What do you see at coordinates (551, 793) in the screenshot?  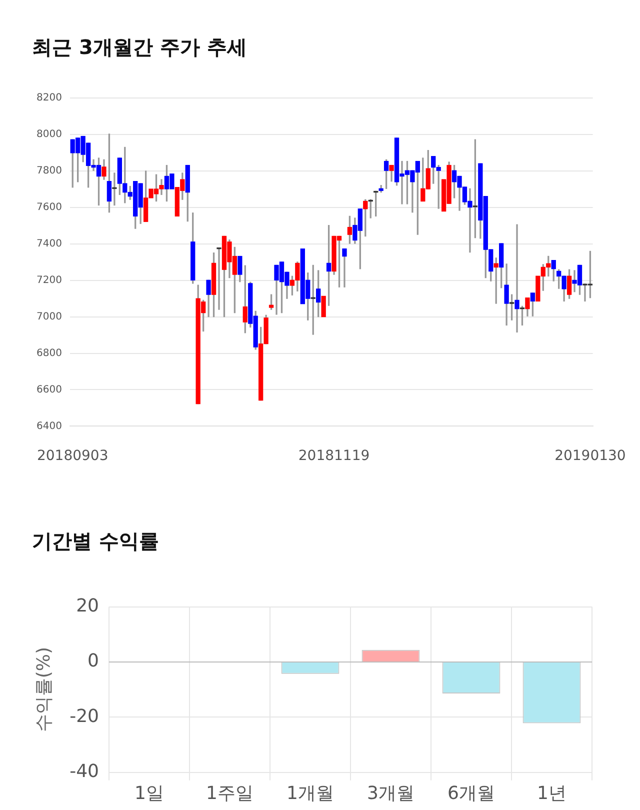 I see `x-tick-label: 1년` at bounding box center [551, 793].